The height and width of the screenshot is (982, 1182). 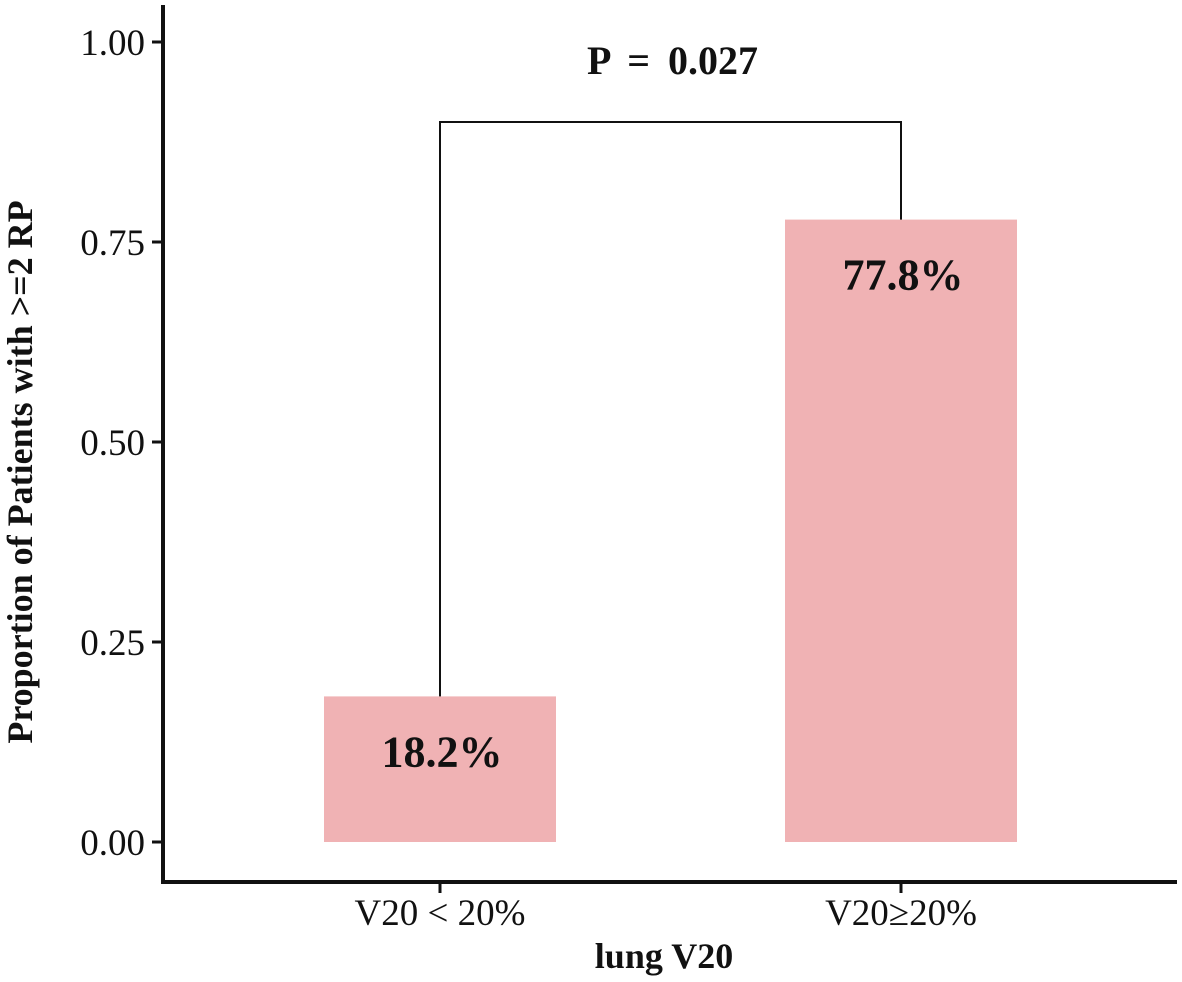 What do you see at coordinates (112, 443) in the screenshot?
I see `y-tick-label: 0.50` at bounding box center [112, 443].